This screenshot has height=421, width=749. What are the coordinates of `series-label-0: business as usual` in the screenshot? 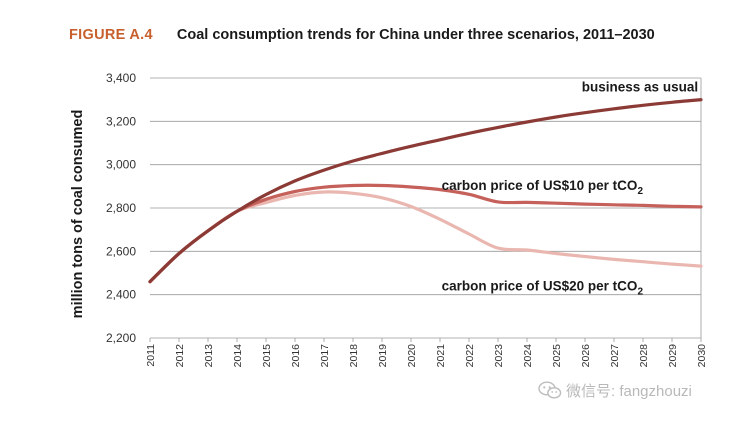 It's located at (640, 86).